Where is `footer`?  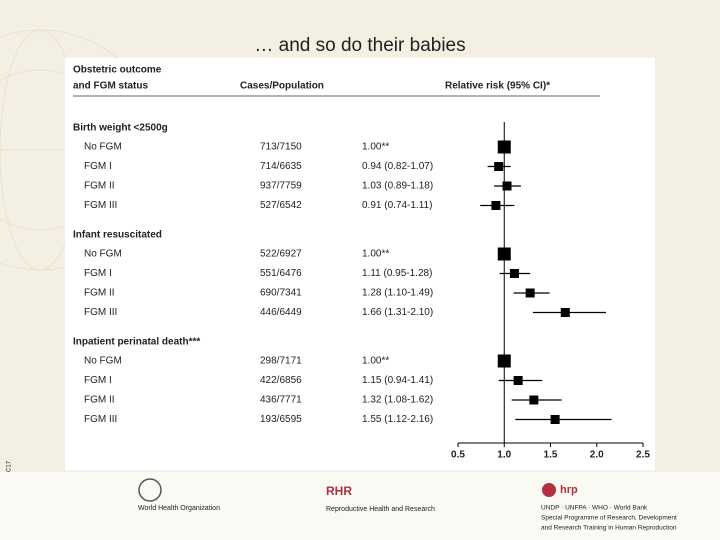 footer is located at coordinates (360, 506).